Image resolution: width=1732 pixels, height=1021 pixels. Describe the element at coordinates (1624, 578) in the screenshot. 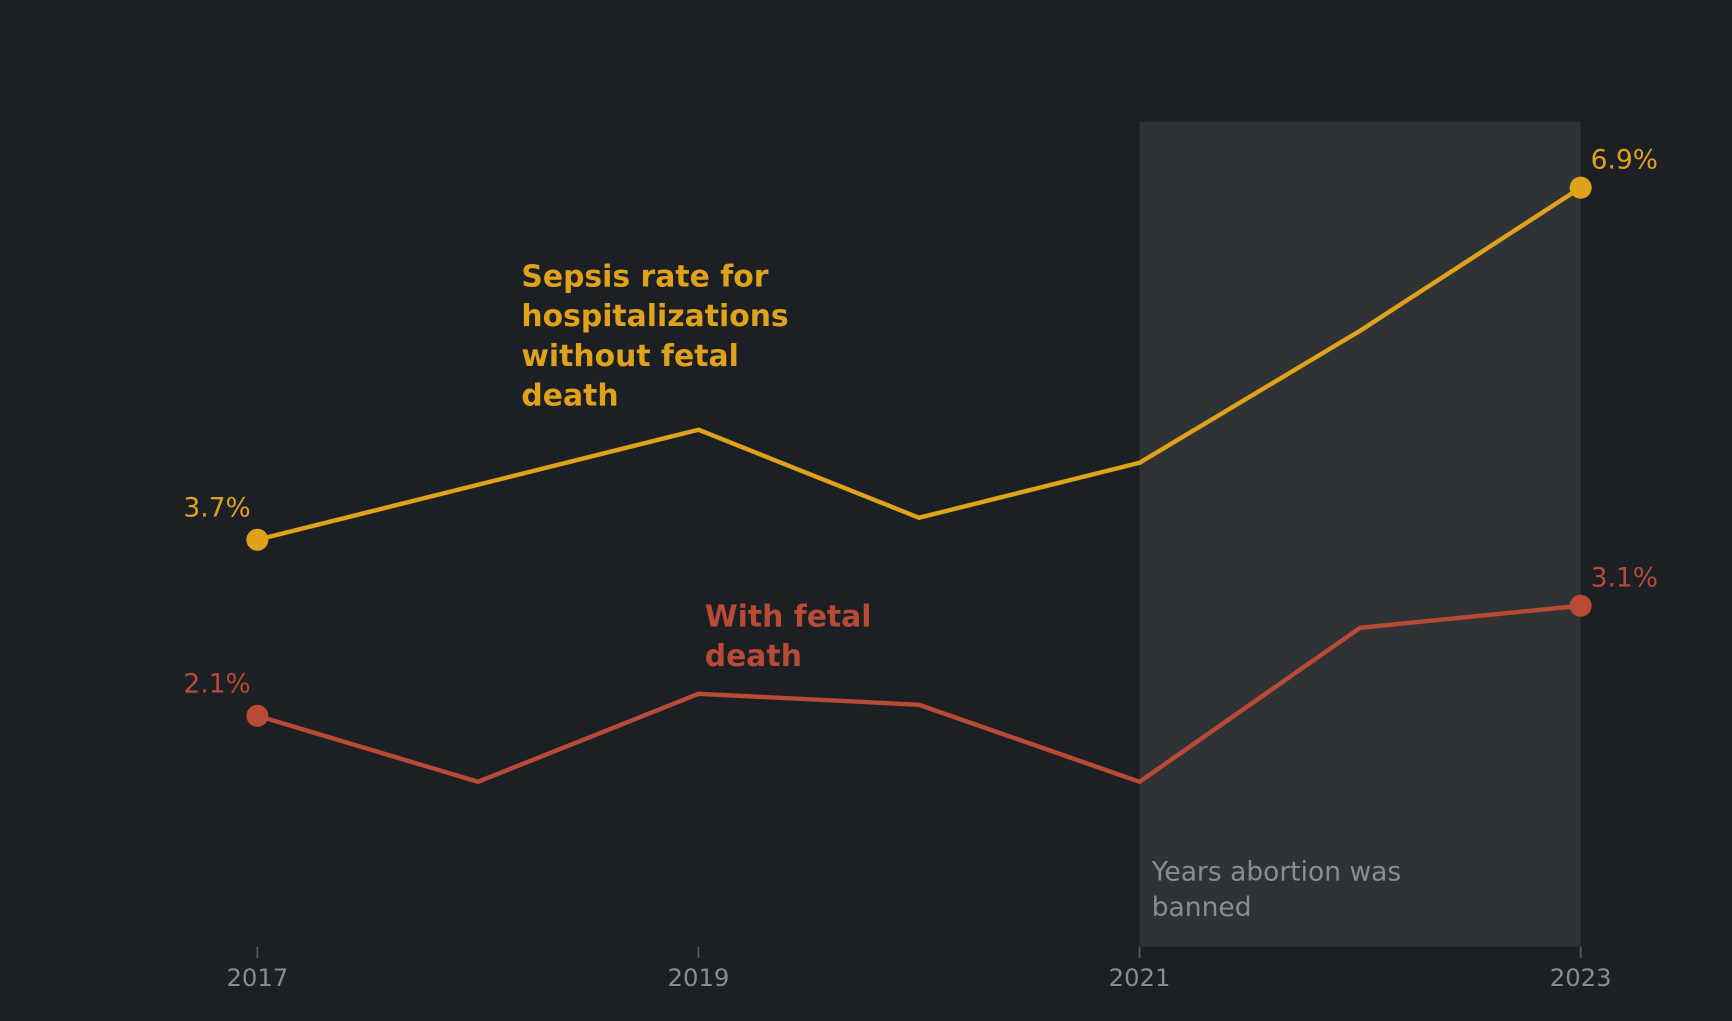

I see `value-label: 3.1%` at that location.